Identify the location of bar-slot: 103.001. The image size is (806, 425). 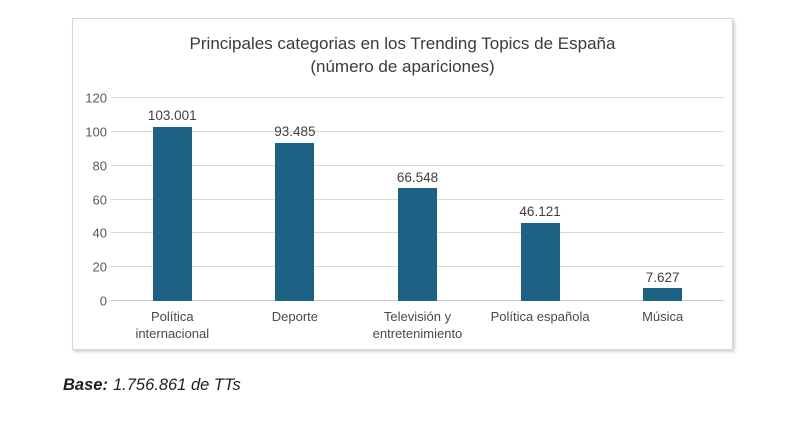
(172, 199).